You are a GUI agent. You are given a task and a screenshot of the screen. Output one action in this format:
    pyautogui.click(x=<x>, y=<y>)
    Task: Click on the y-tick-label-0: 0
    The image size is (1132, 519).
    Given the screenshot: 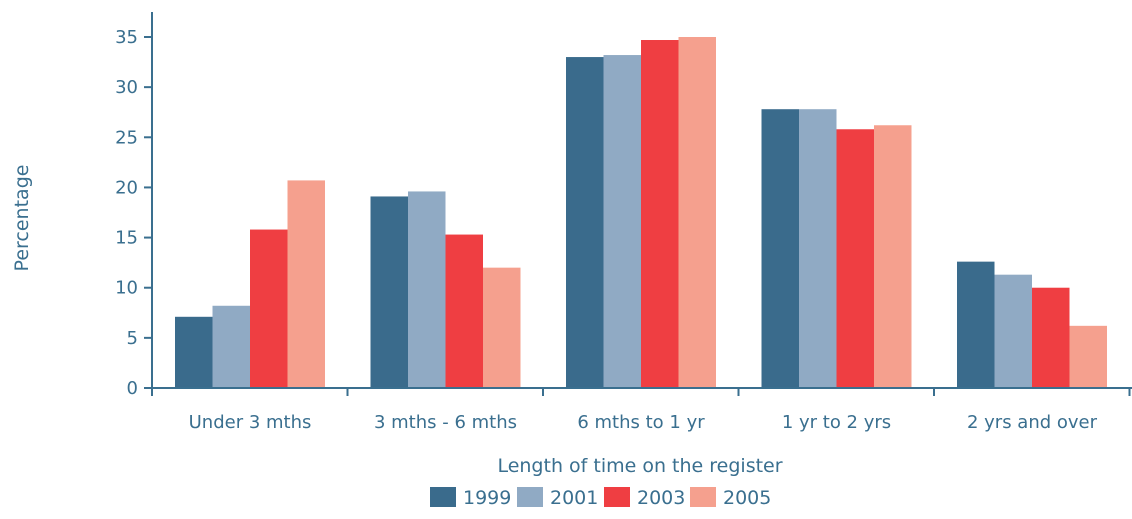 What is the action you would take?
    pyautogui.click(x=132, y=388)
    